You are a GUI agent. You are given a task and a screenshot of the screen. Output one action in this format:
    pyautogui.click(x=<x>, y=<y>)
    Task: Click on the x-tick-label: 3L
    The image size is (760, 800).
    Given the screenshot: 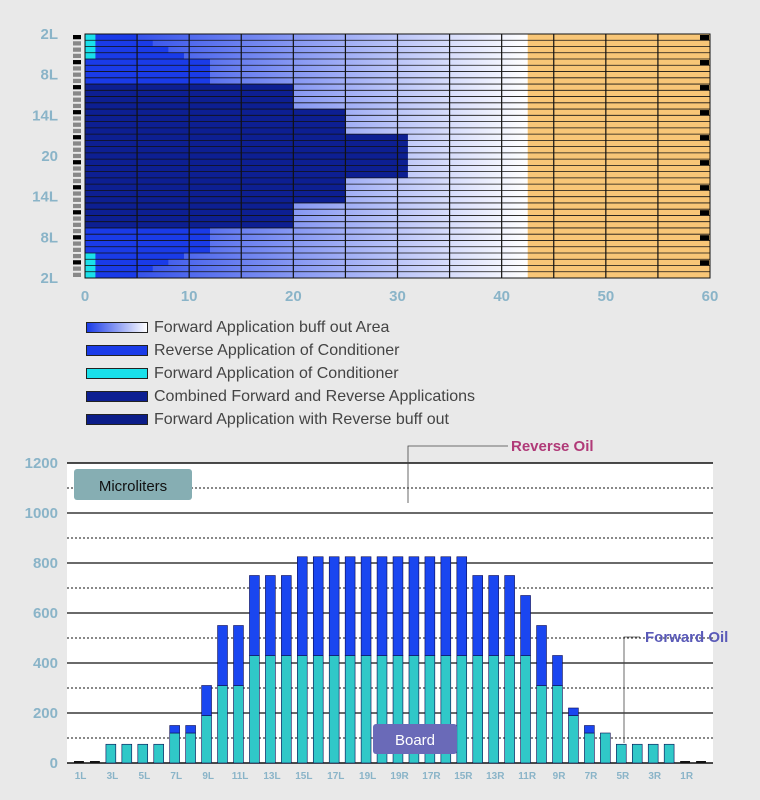 What is the action you would take?
    pyautogui.click(x=113, y=776)
    